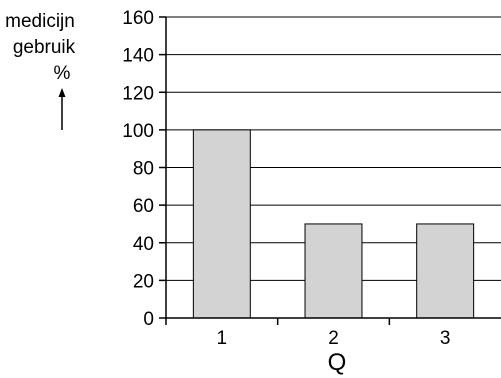 This screenshot has width=501, height=378. I want to click on y-tick-label-100: 100, so click(138, 131).